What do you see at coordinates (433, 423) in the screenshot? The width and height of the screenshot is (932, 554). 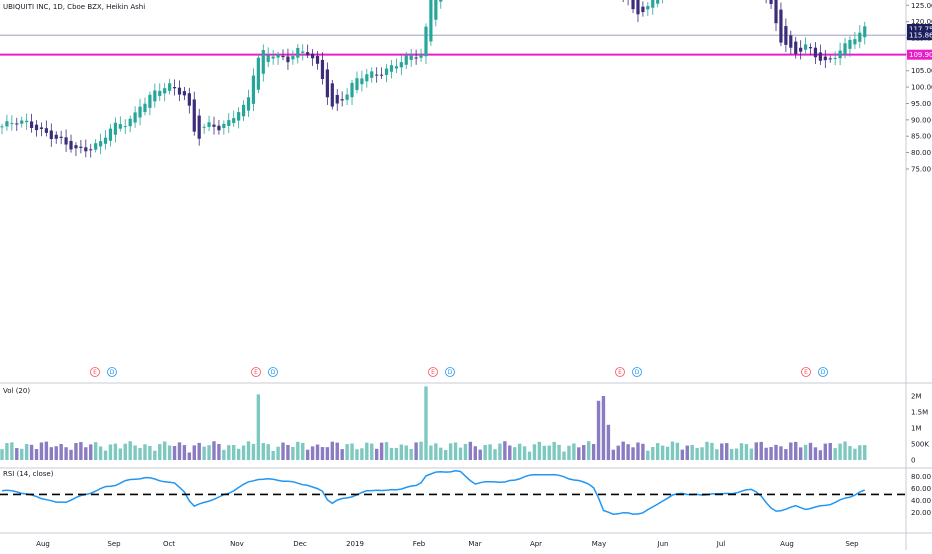 I see `volume-bars` at bounding box center [433, 423].